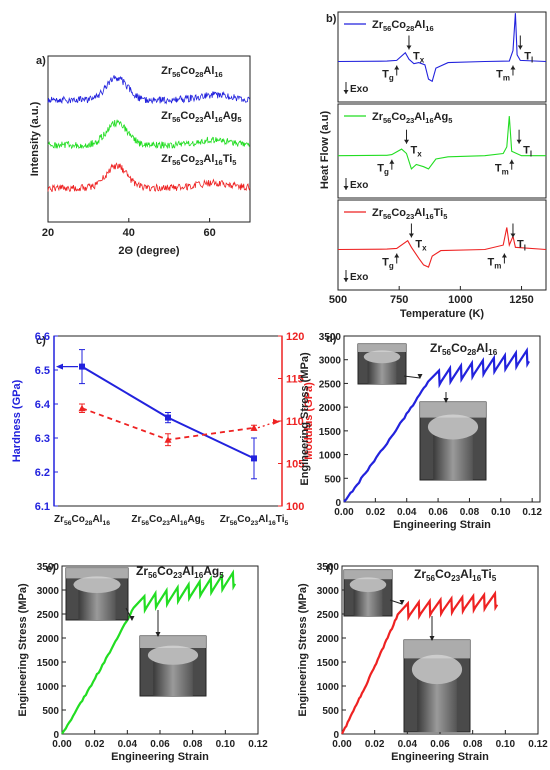  Describe the element at coordinates (410, 28) in the screenshot. I see `formula-subscript: 28` at that location.